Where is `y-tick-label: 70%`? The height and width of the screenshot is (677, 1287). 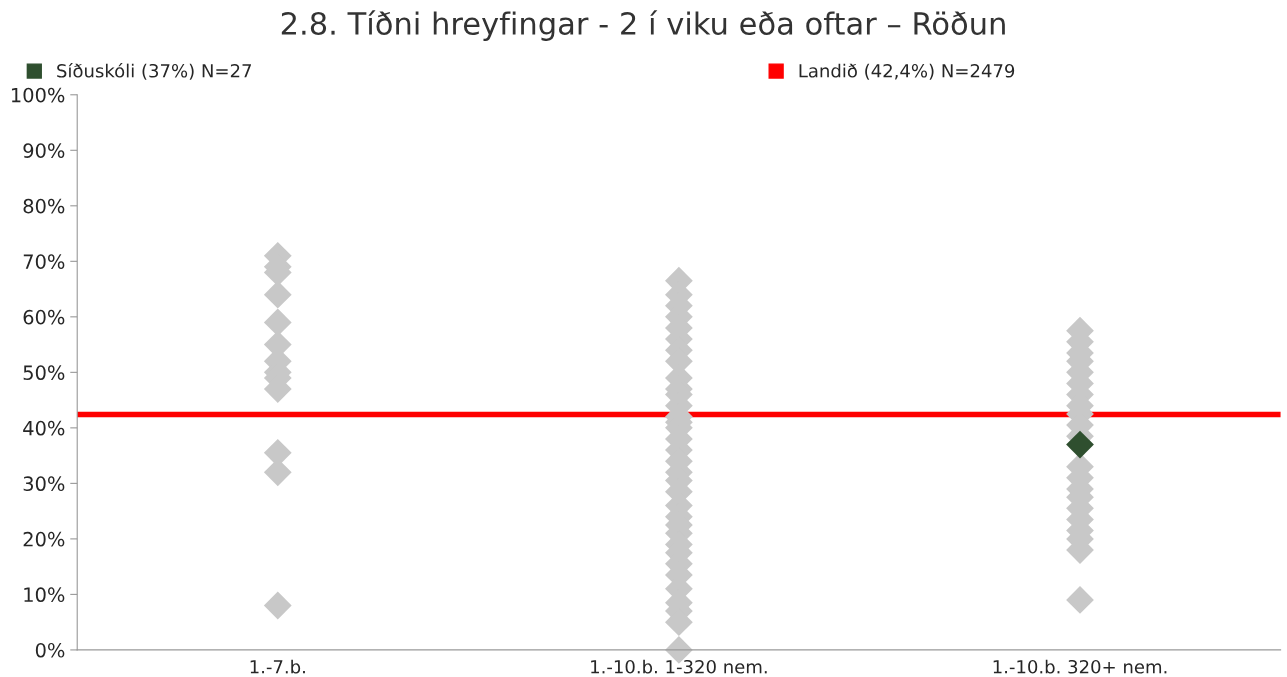
y-tick-label: 70% is located at coordinates (44, 261).